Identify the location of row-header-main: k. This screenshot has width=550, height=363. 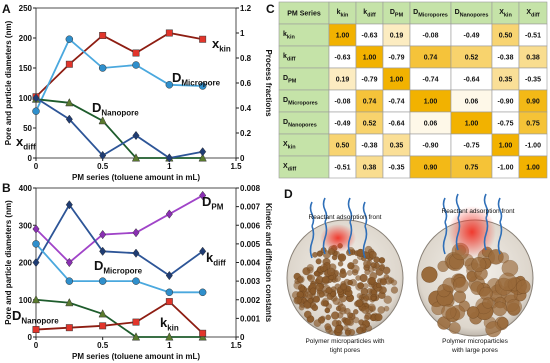
(285, 34).